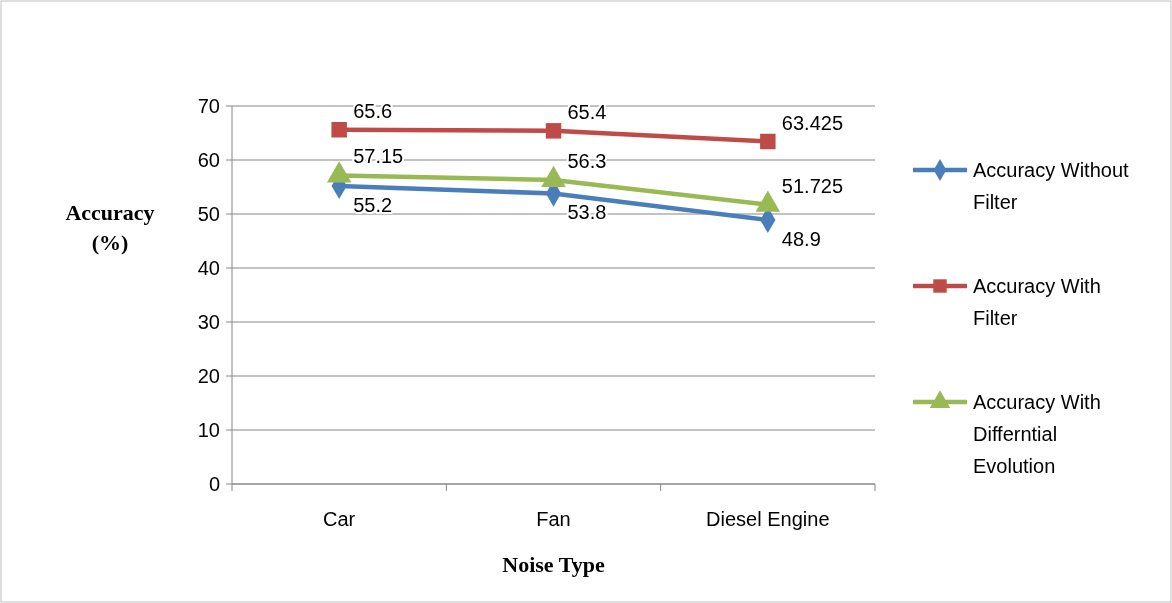 The image size is (1172, 603). What do you see at coordinates (587, 160) in the screenshot?
I see `data-label: 56.3` at bounding box center [587, 160].